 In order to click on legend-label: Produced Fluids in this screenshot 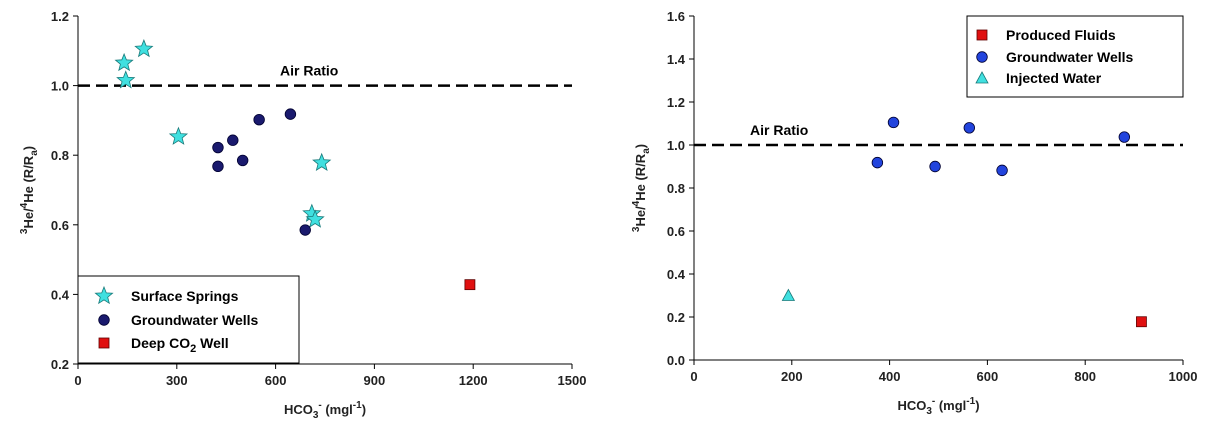, I will do `click(1061, 35)`.